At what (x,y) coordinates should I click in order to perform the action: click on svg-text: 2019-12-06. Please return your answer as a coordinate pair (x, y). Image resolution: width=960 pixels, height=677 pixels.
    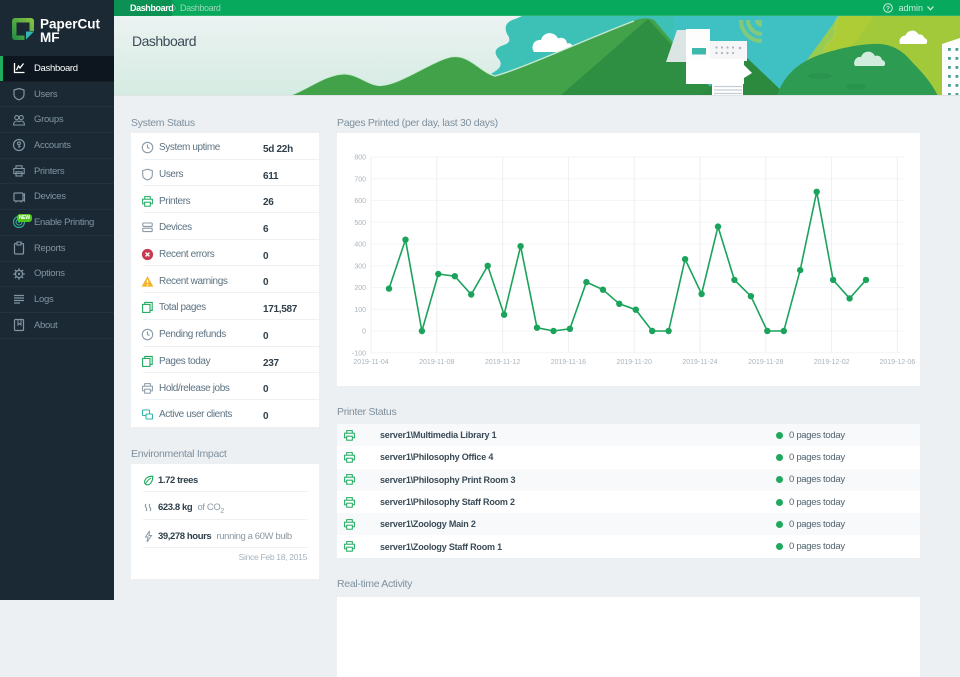
    Looking at the image, I should click on (897, 362).